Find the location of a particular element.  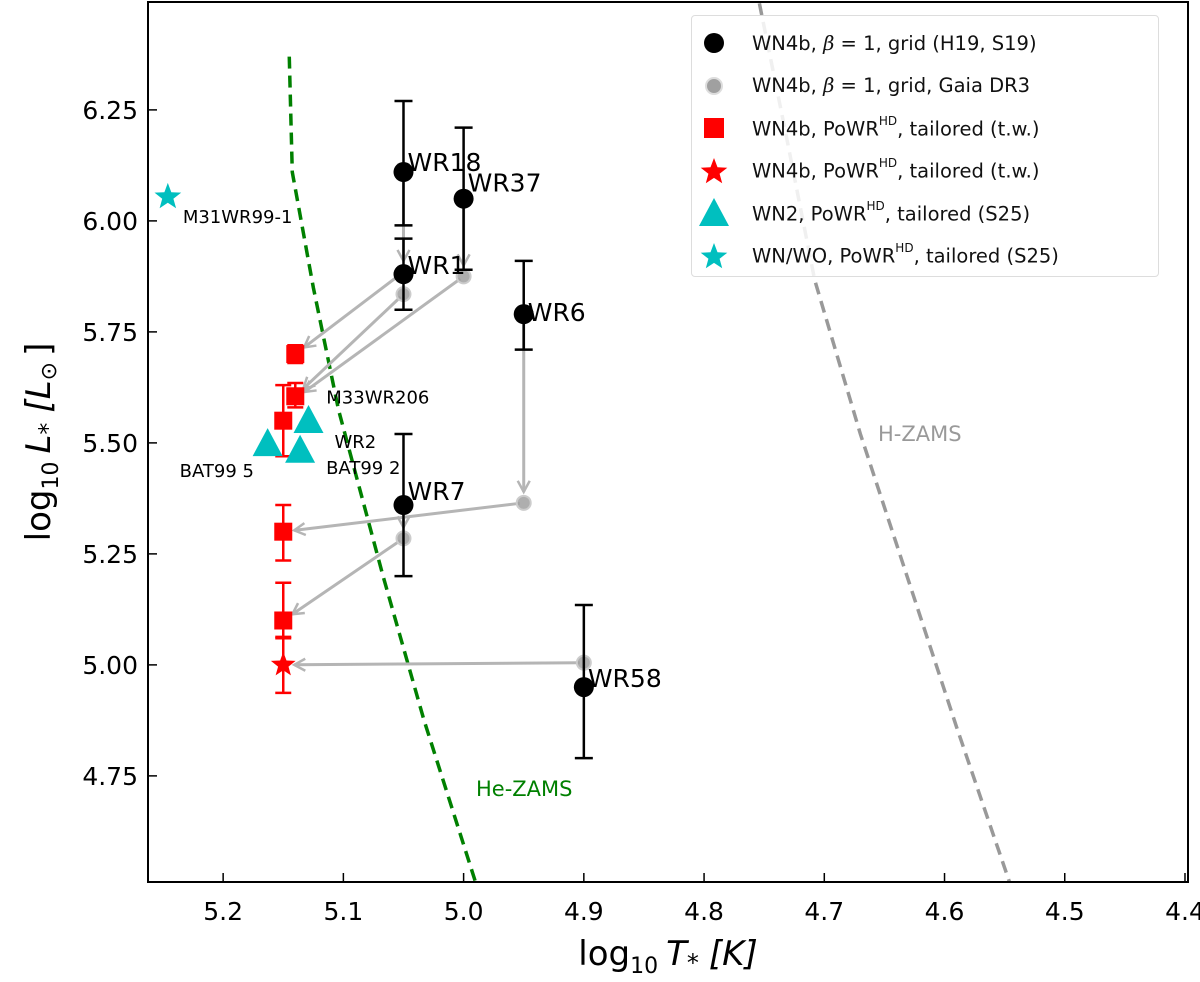

wn2-point-label: WR2 is located at coordinates (356, 442).